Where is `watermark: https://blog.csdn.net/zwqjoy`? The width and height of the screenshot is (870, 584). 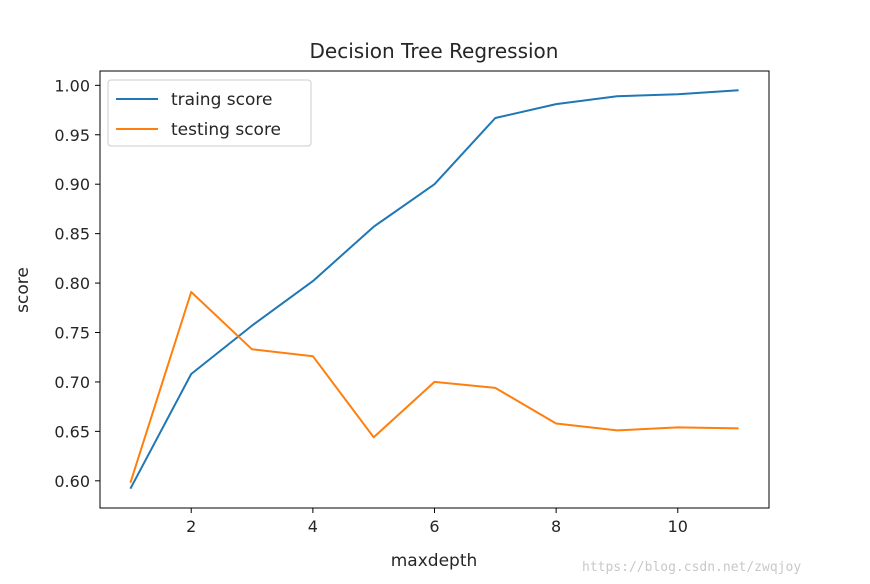 watermark: https://blog.csdn.net/zwqjoy is located at coordinates (691, 567).